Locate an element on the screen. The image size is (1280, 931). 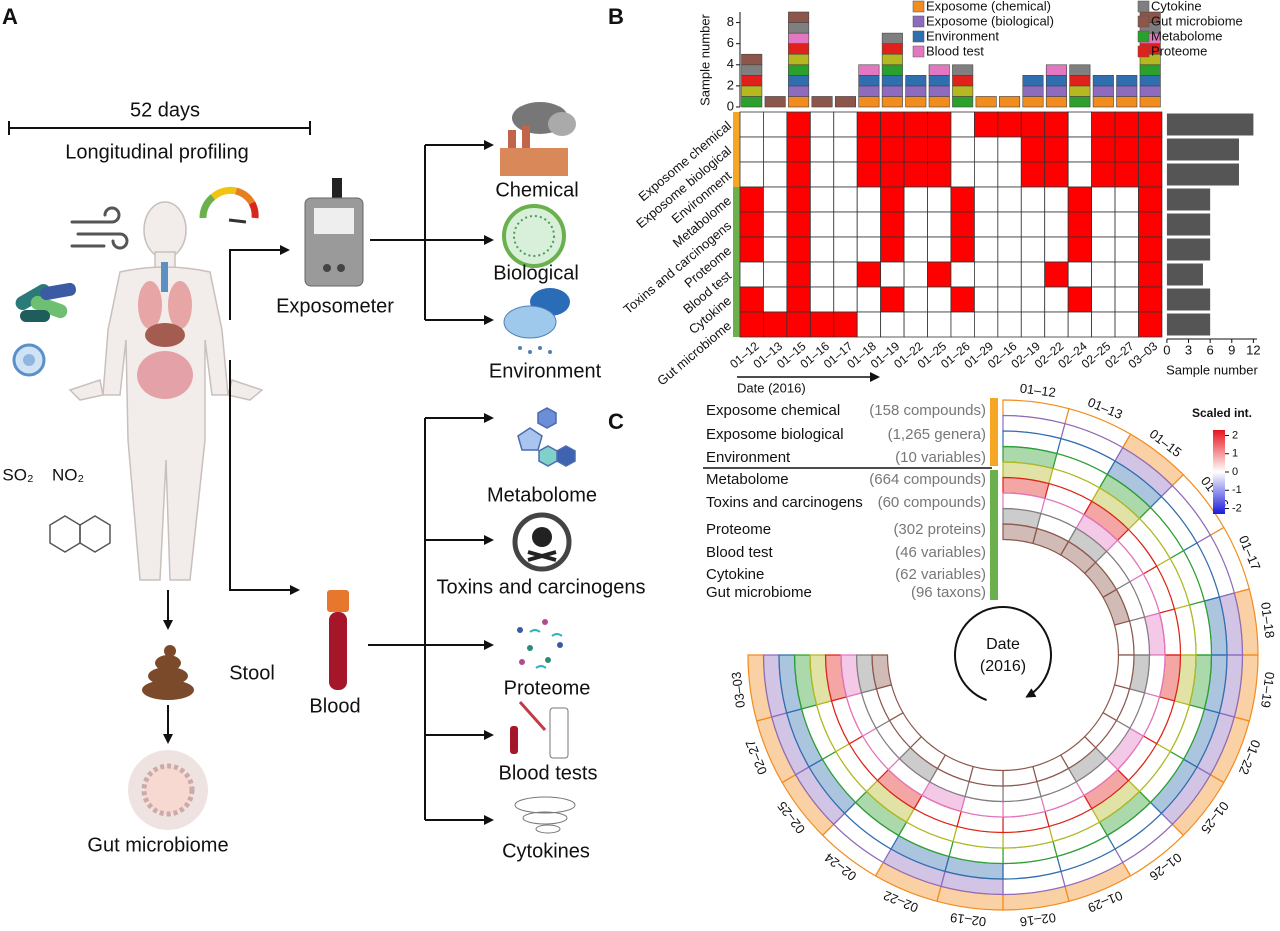
legend-label: Proteome is located at coordinates (1179, 50).